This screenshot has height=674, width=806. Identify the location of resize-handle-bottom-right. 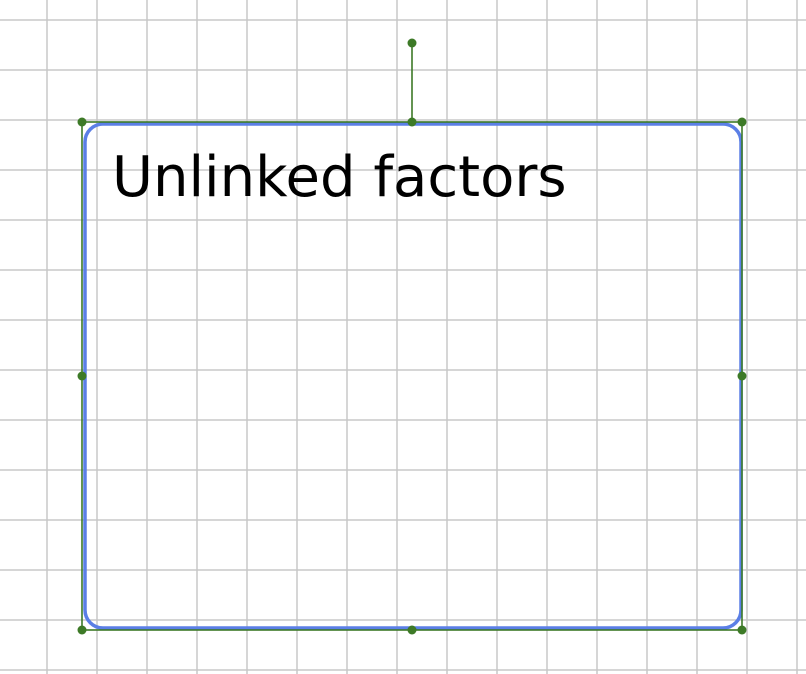
(742, 630).